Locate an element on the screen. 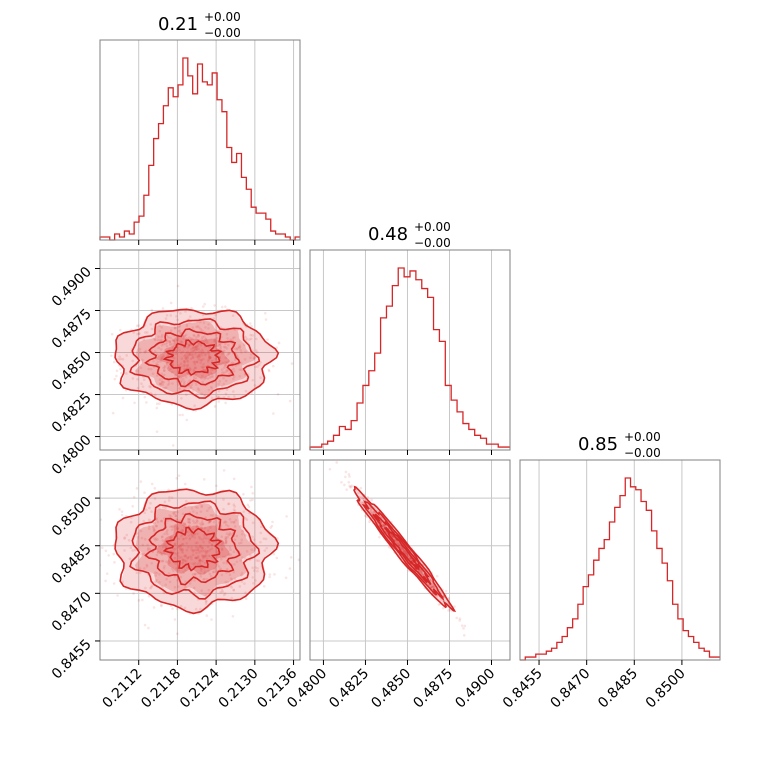  x-tick-label-0: 0.2124 is located at coordinates (200, 688).